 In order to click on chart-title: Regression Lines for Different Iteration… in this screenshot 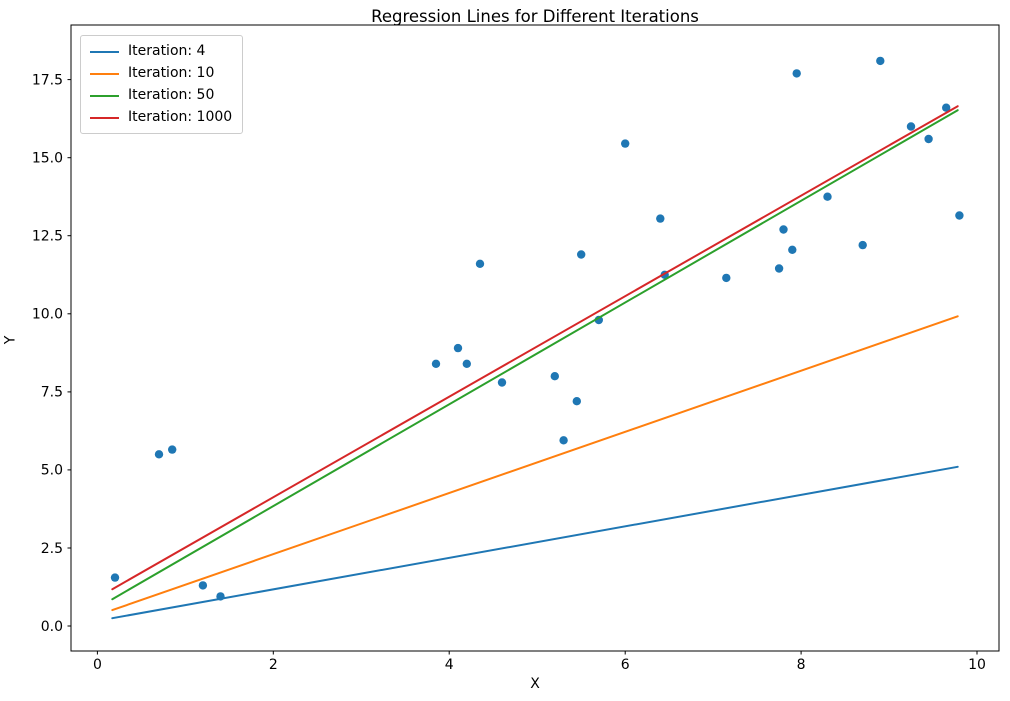, I will do `click(535, 16)`.